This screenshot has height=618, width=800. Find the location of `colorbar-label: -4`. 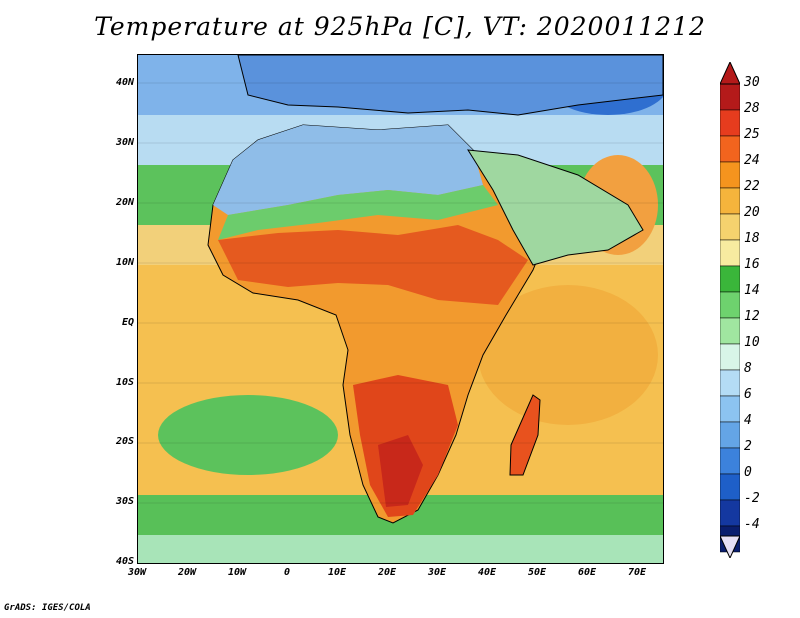

colorbar-label: -4 is located at coordinates (752, 524).